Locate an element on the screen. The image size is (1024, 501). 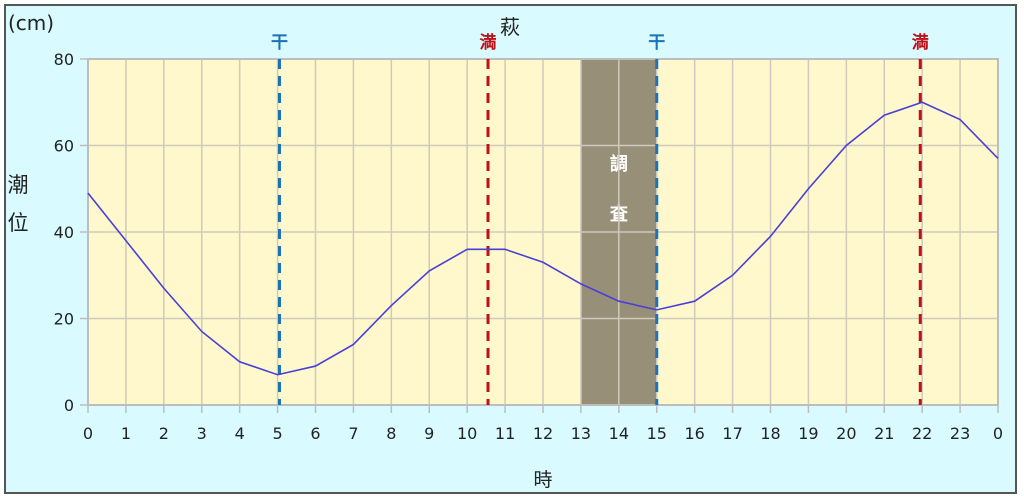
y-axis-title: 潮位 is located at coordinates (18, 204).